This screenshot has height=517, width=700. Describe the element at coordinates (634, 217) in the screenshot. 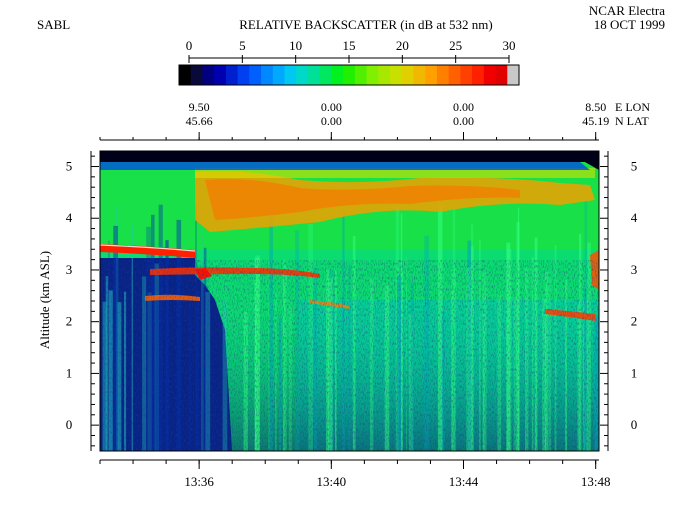

I see `y-right-tick-label: 4` at that location.